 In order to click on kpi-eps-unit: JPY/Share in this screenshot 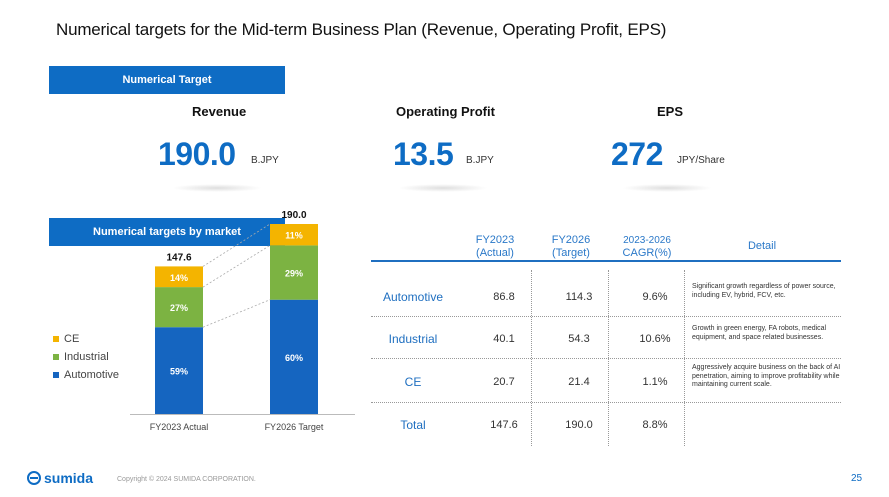, I will do `click(701, 160)`.